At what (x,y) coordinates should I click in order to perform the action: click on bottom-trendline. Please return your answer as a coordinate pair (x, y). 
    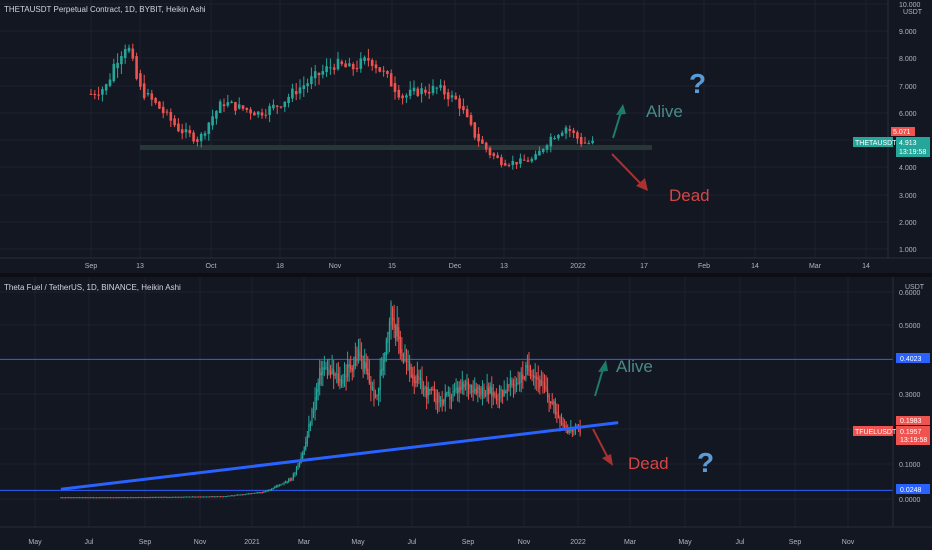
    Looking at the image, I should click on (339, 456).